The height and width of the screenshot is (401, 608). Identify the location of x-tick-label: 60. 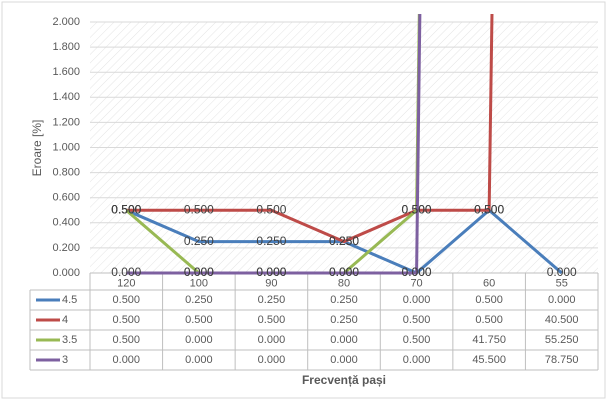
(489, 283).